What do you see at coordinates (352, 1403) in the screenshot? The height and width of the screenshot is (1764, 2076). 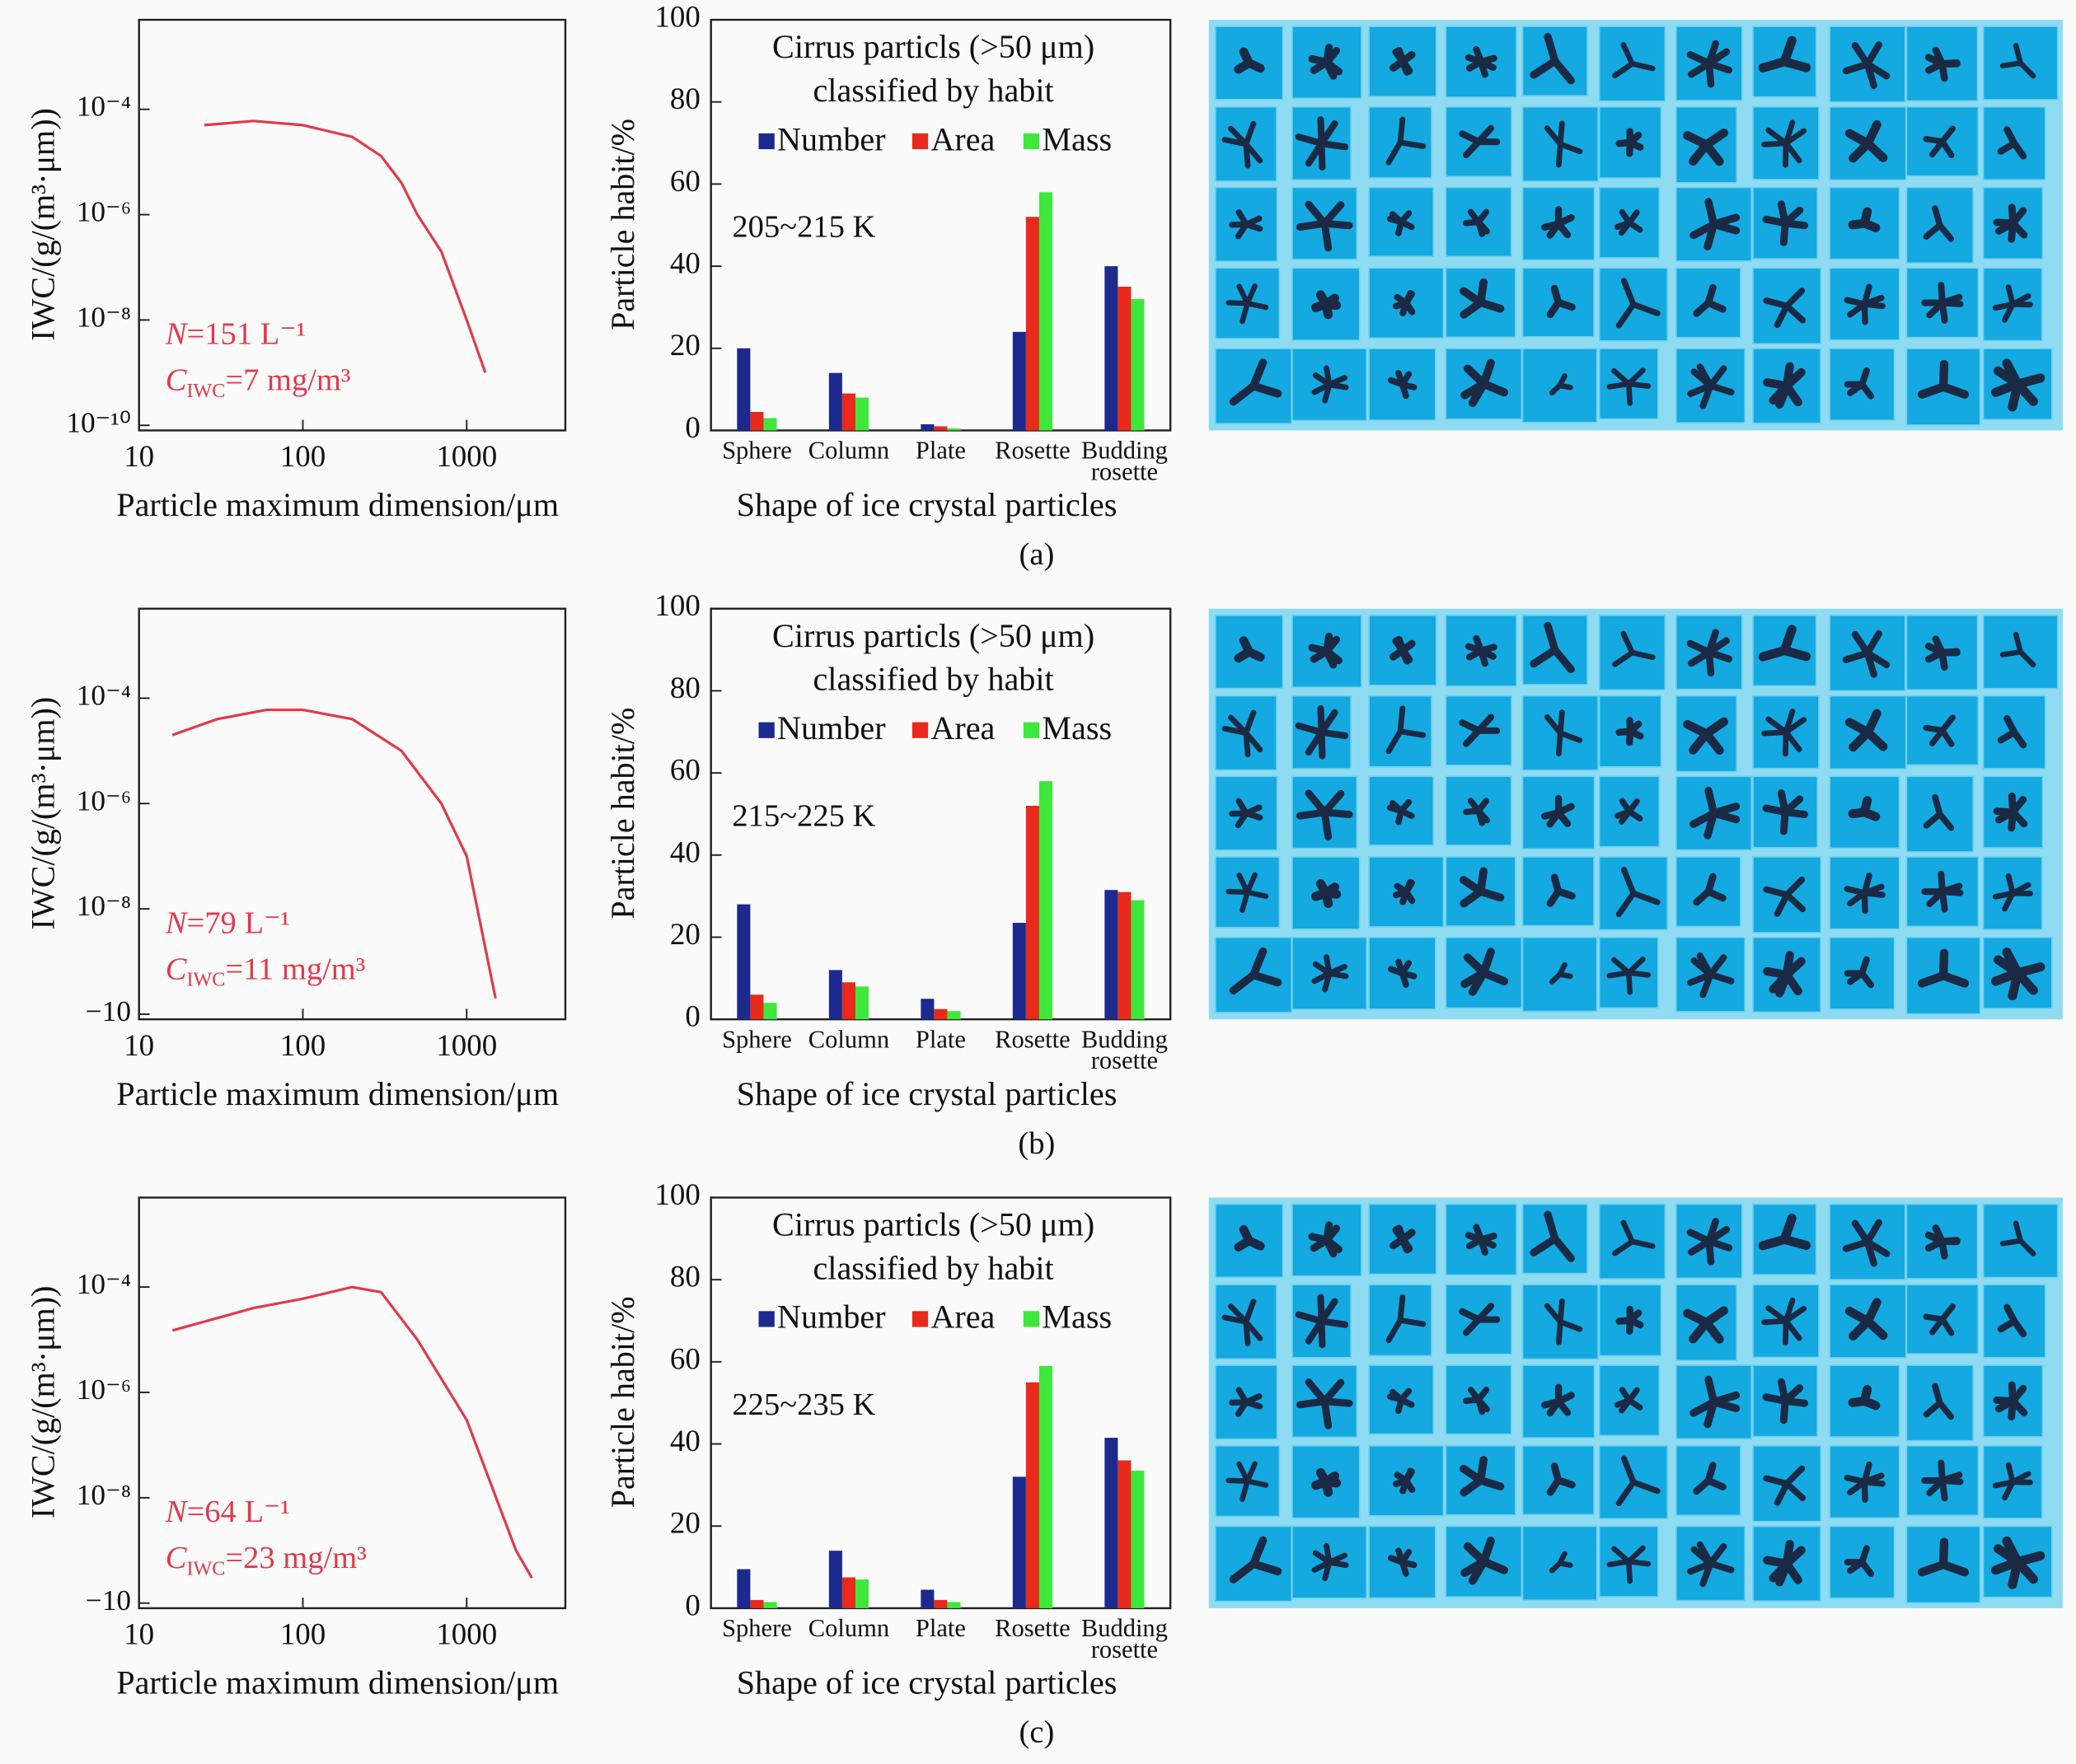 I see `plot-frame` at bounding box center [352, 1403].